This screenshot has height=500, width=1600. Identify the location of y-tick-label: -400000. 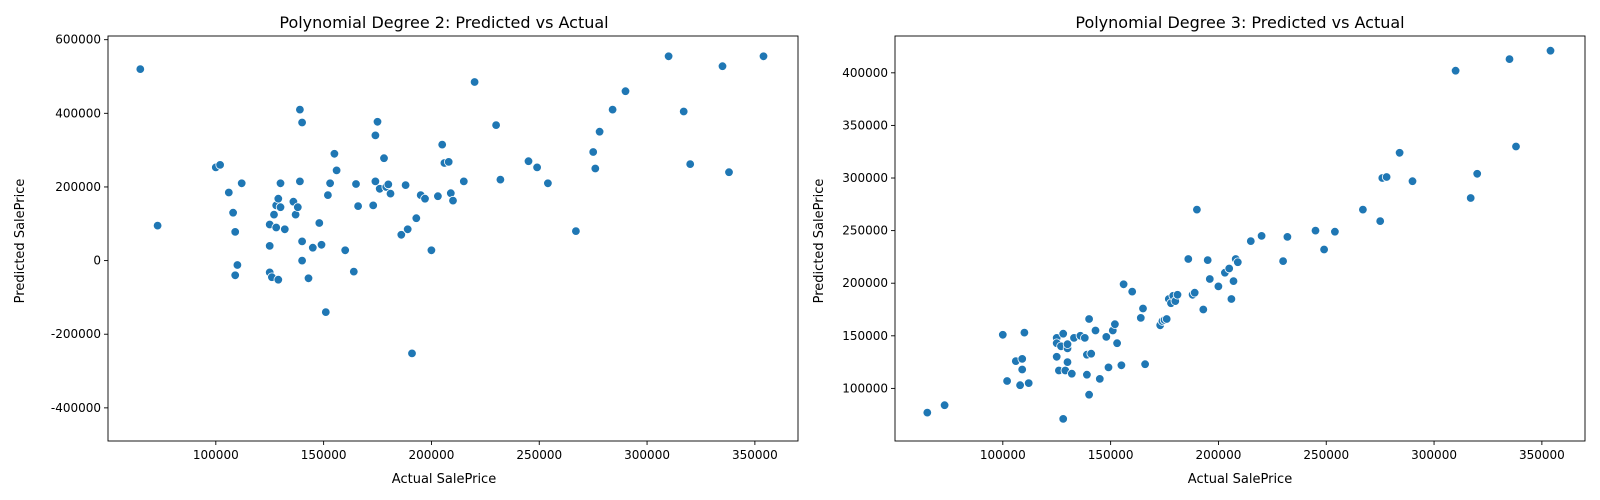
(76, 408).